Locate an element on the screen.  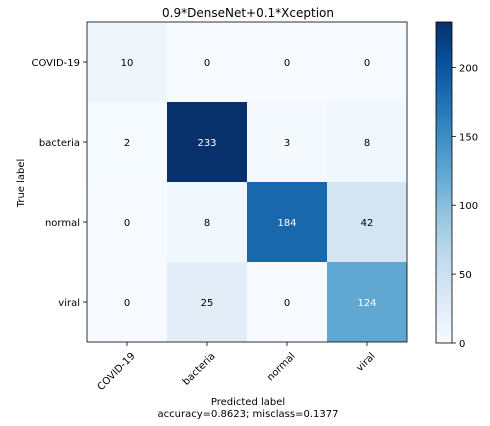
colorbar-tick-label: 50 is located at coordinates (465, 275).